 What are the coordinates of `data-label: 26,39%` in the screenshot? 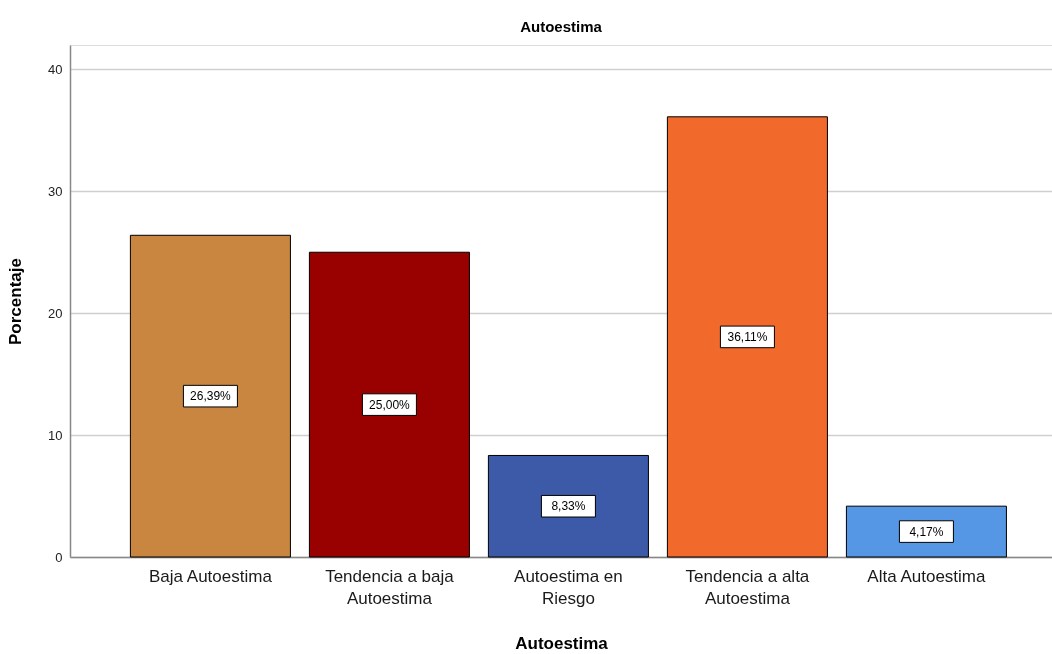 It's located at (211, 396).